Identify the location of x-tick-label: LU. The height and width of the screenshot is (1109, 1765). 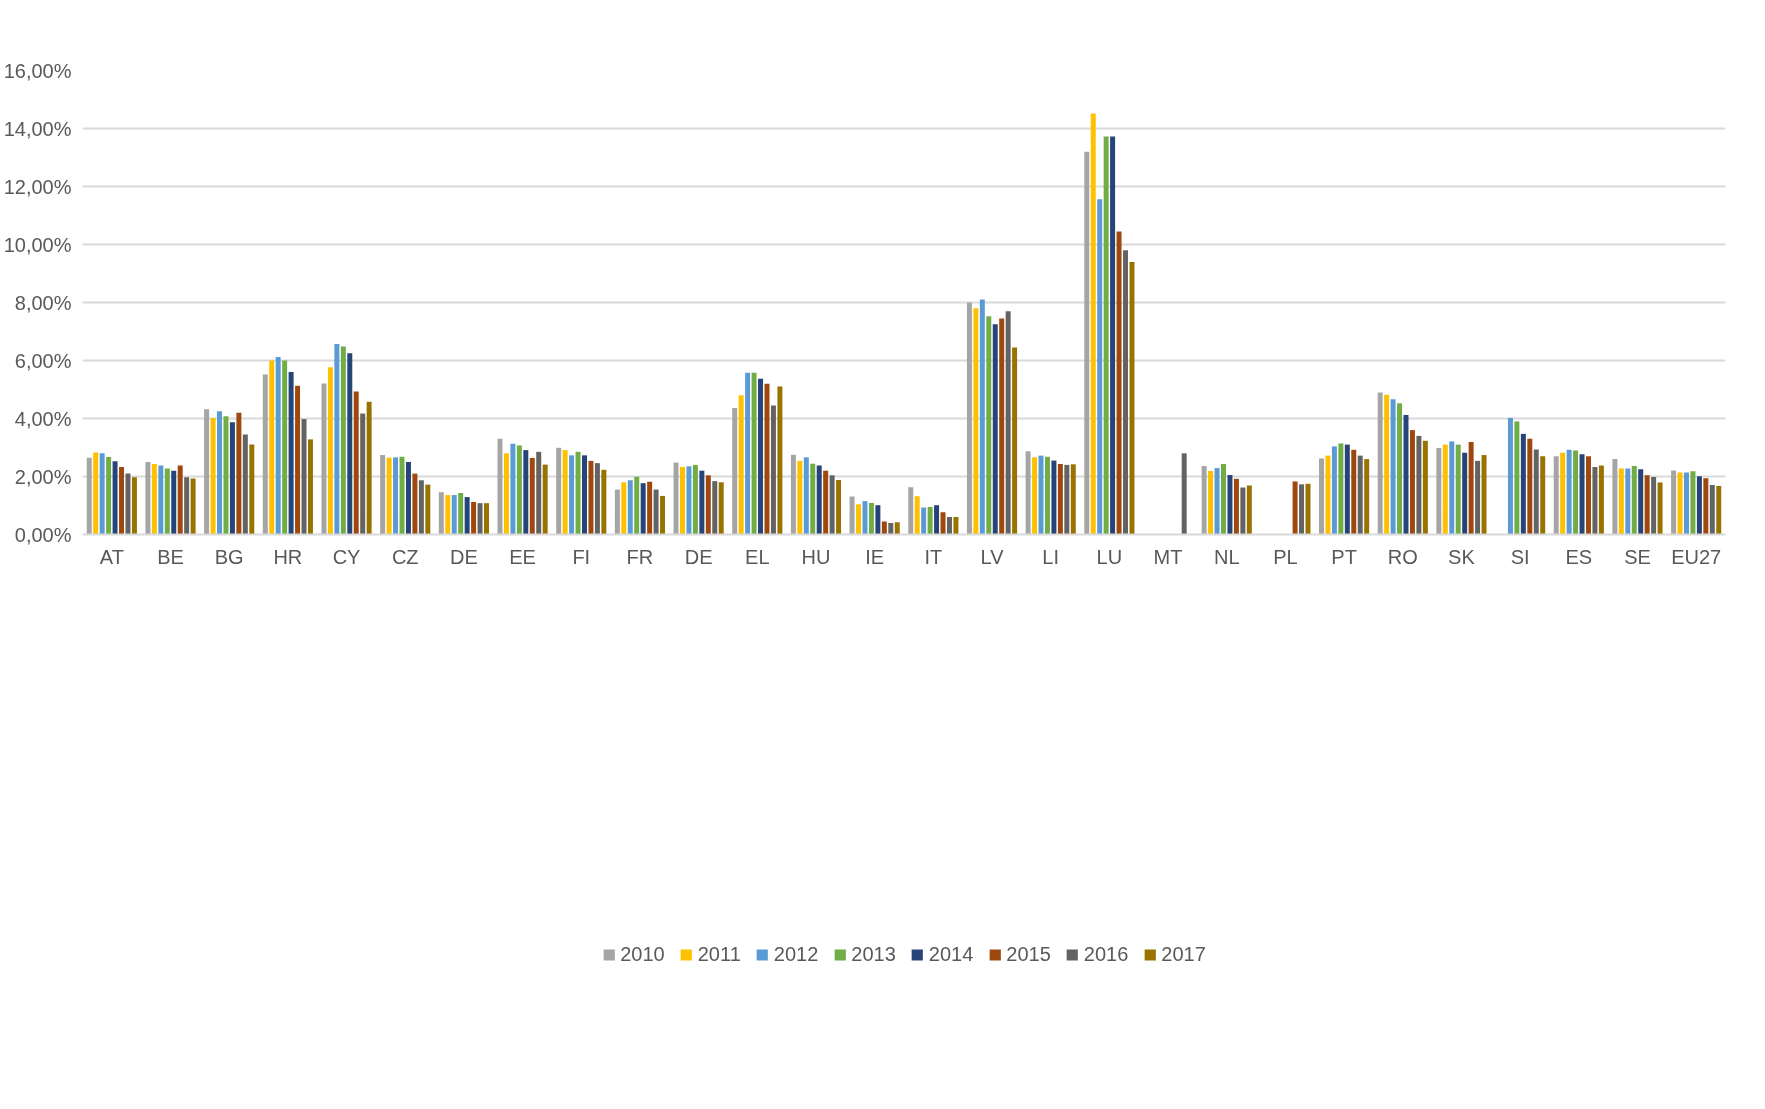
(1109, 556).